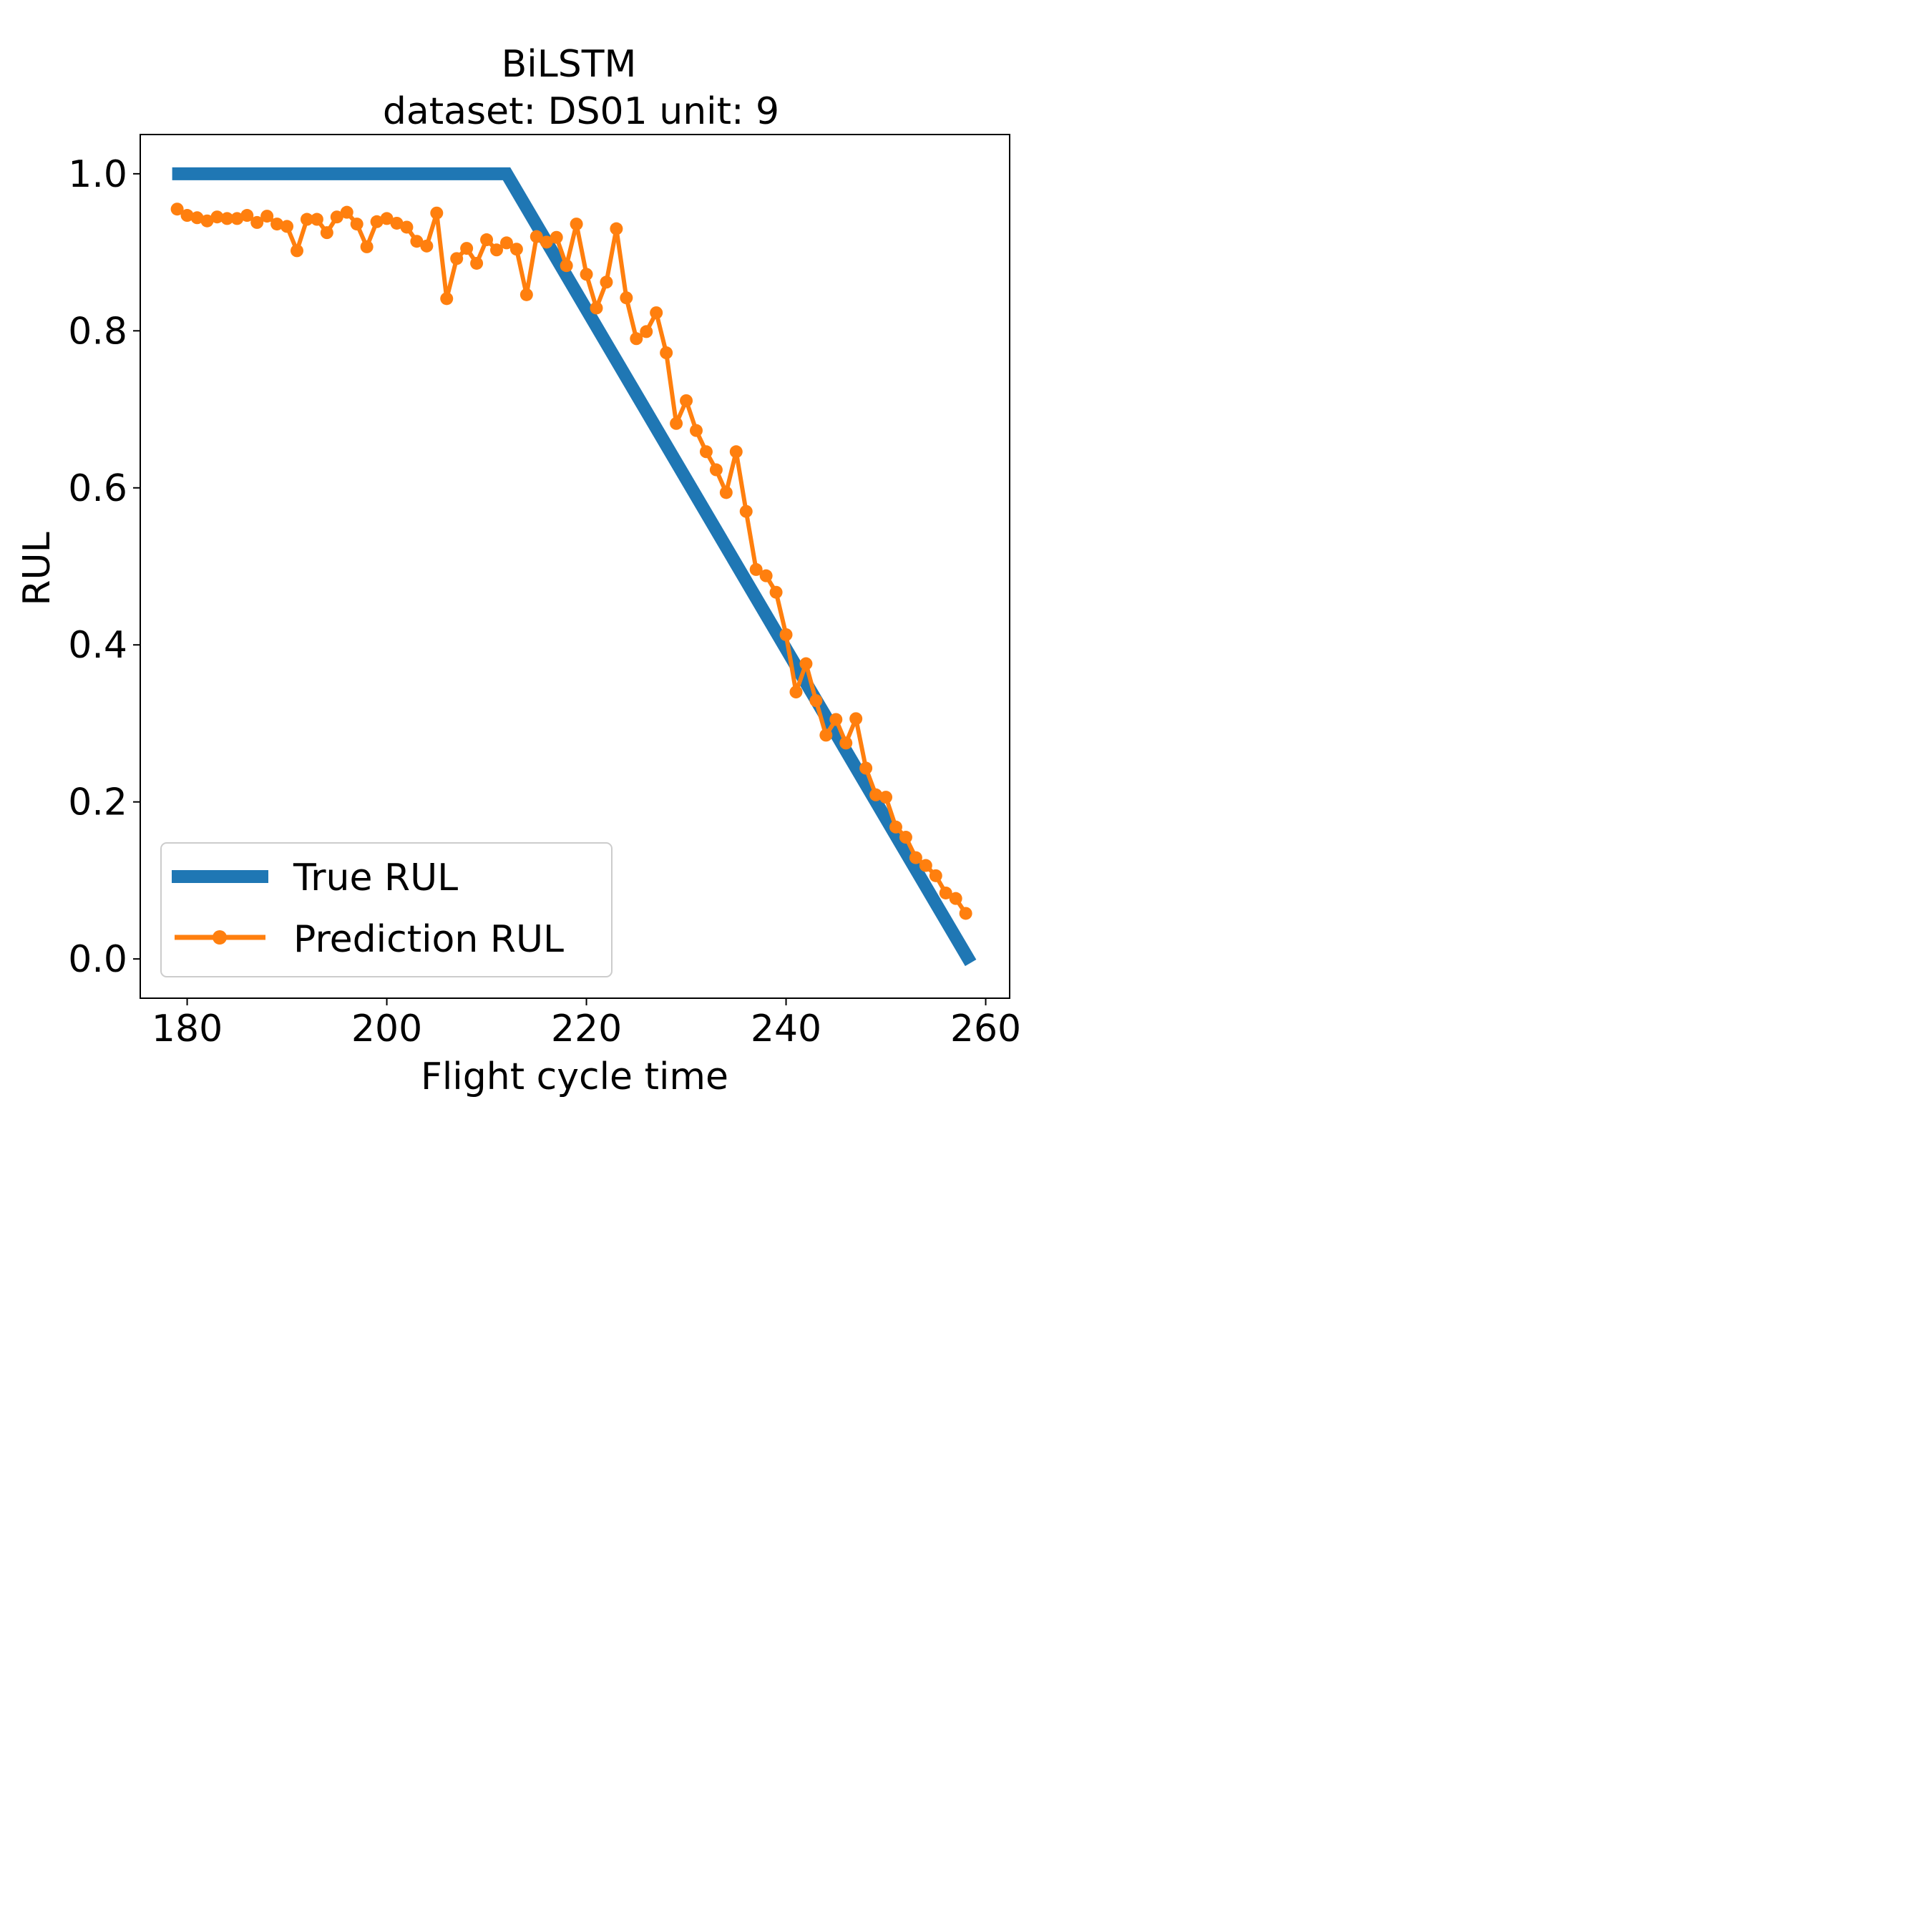 Image resolution: width=1932 pixels, height=1932 pixels. I want to click on y-tick-label: 0.4, so click(97, 645).